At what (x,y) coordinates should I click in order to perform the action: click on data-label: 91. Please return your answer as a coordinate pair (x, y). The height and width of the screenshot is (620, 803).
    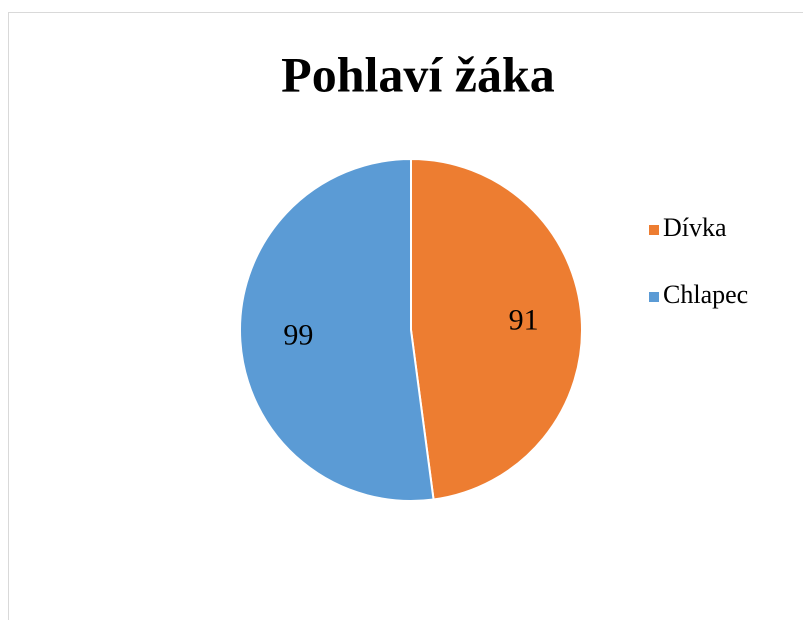
    Looking at the image, I should click on (524, 319).